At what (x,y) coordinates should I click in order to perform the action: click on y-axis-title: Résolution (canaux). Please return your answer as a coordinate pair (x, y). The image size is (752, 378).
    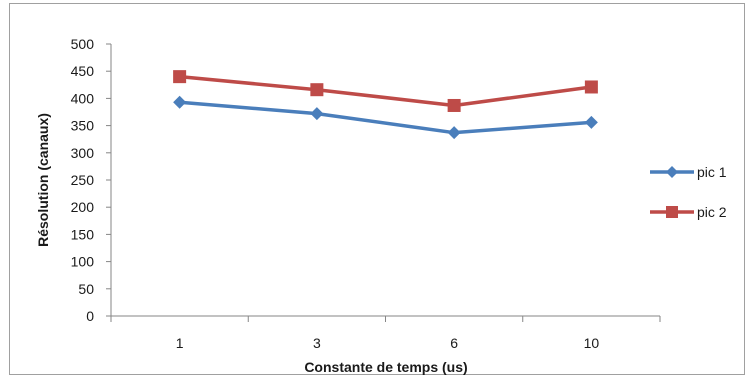
    Looking at the image, I should click on (43, 180).